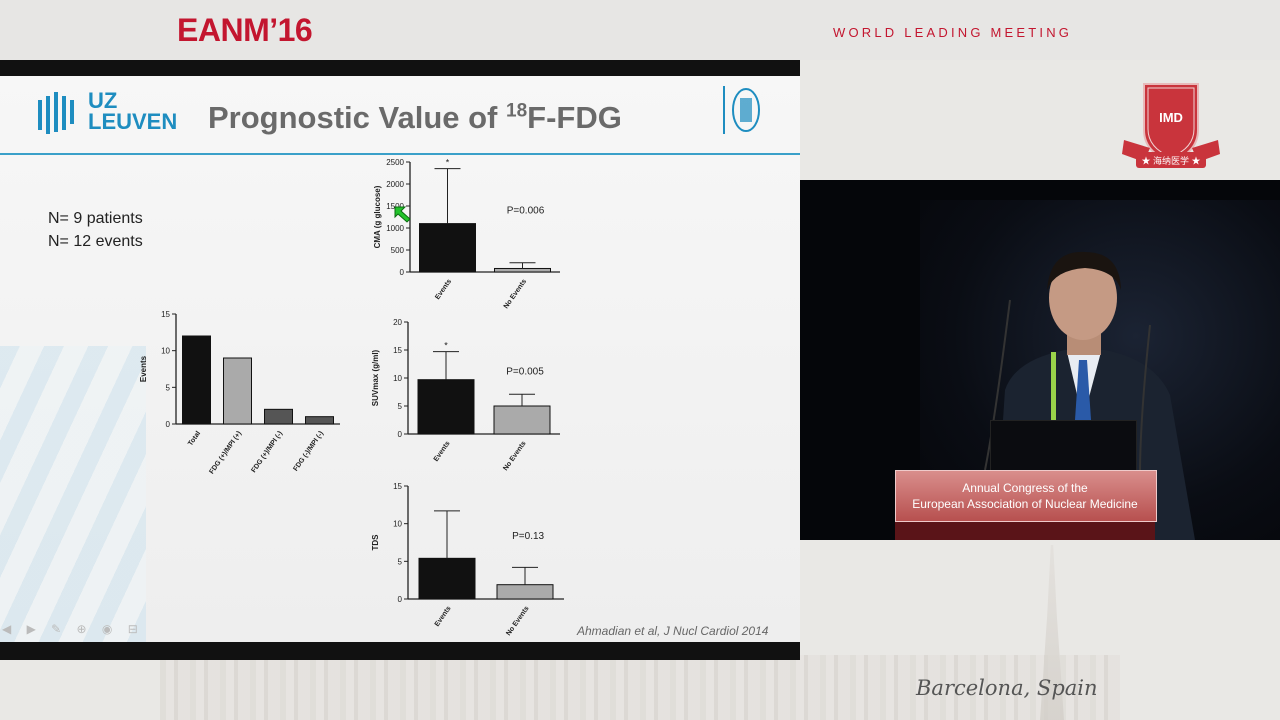 The height and width of the screenshot is (720, 1280). Describe the element at coordinates (377, 216) in the screenshot. I see `y-axis-label: CMA (g glucose)` at that location.